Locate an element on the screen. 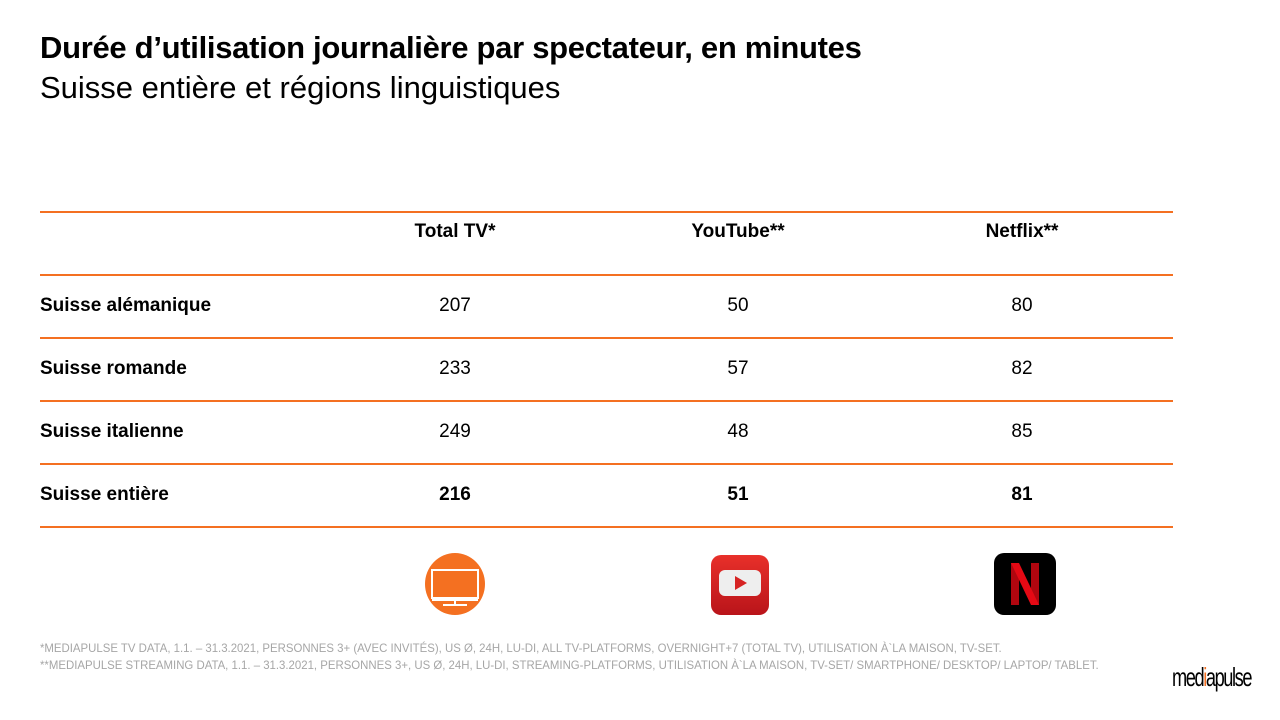 This screenshot has height=720, width=1280. table-row: Suisse romande 233 57 82 is located at coordinates (606, 368).